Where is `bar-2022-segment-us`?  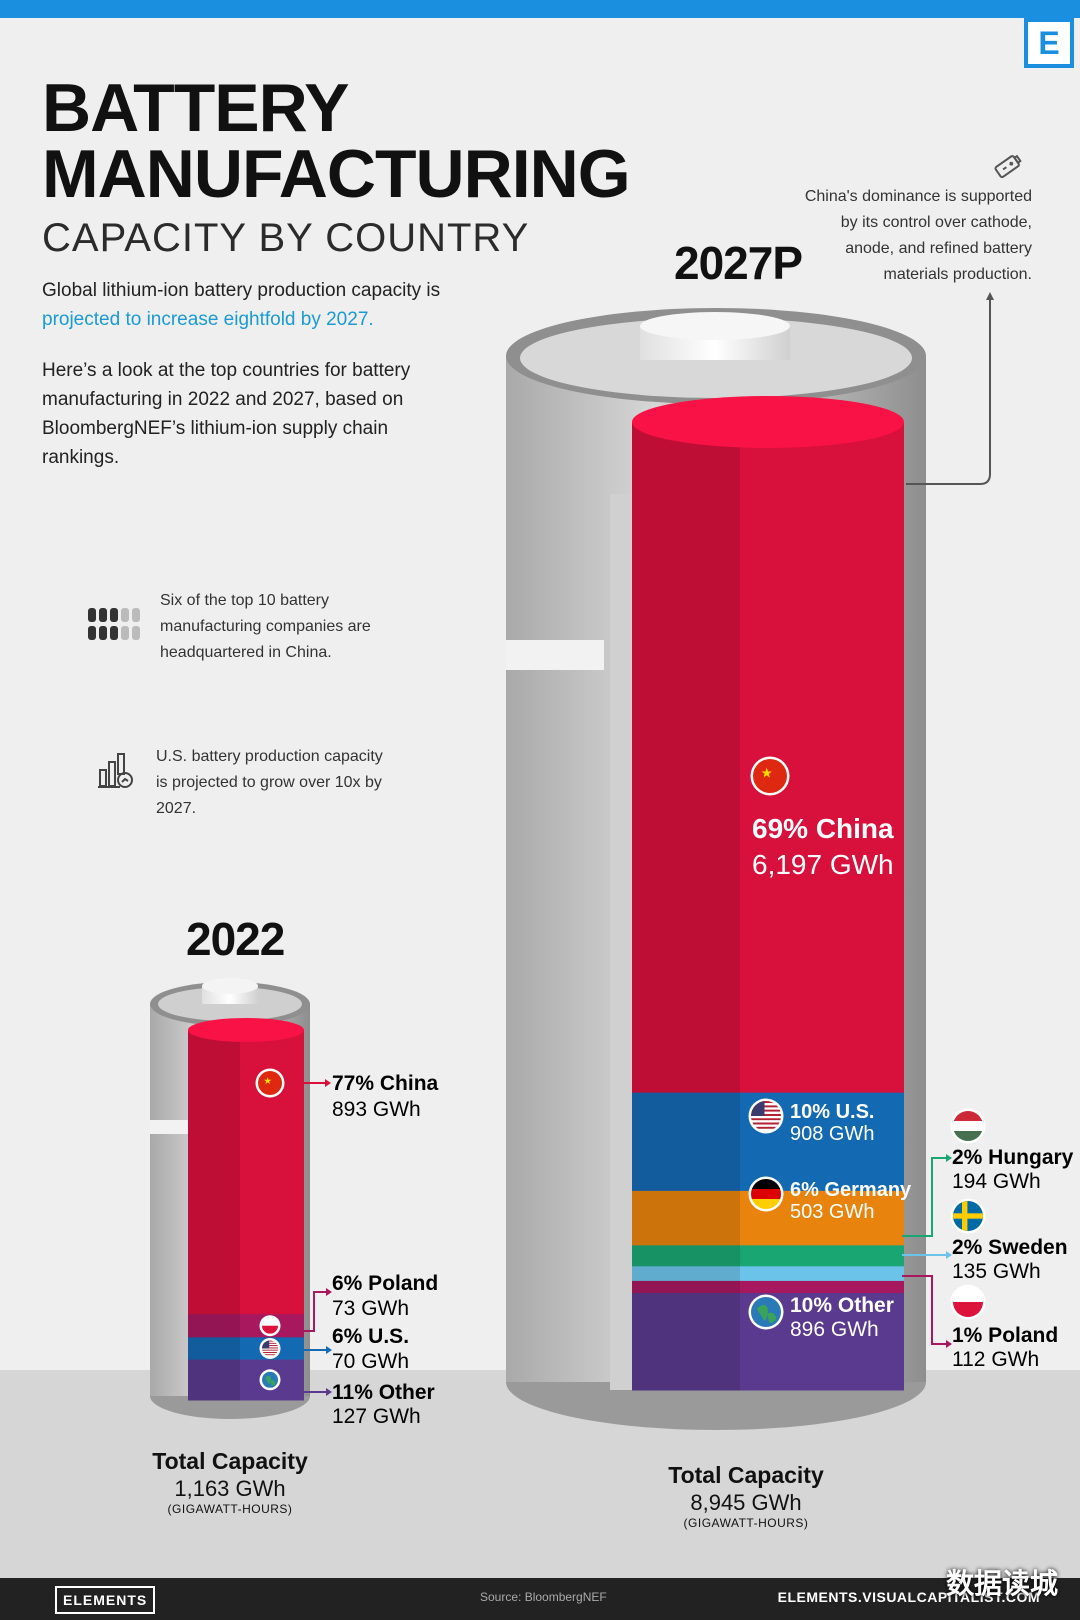
bar-2022-segment-us is located at coordinates (246, 1349).